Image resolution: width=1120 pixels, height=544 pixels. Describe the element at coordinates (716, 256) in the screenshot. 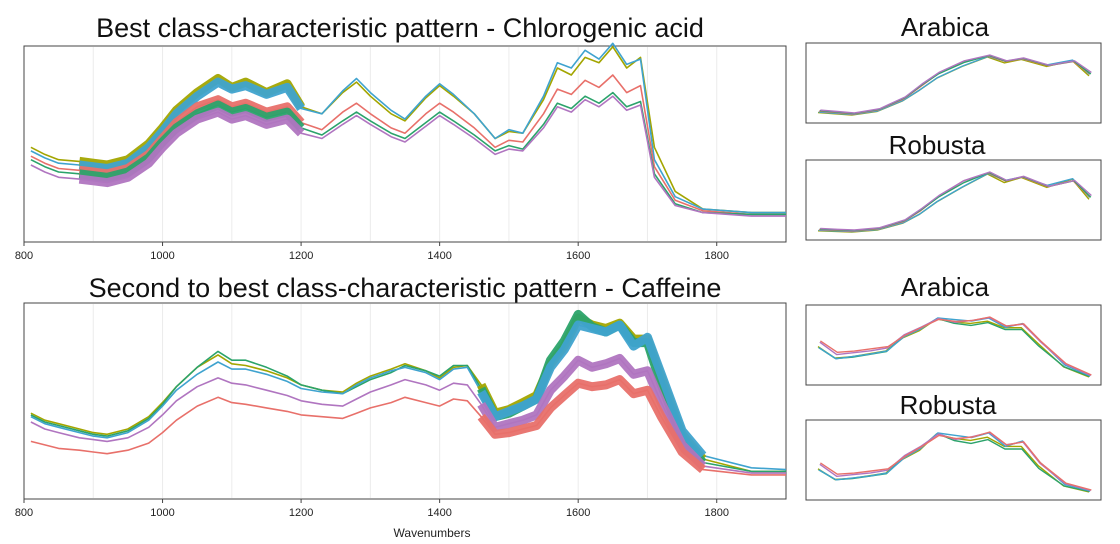

I see `top-x-tick-label: 1800` at that location.